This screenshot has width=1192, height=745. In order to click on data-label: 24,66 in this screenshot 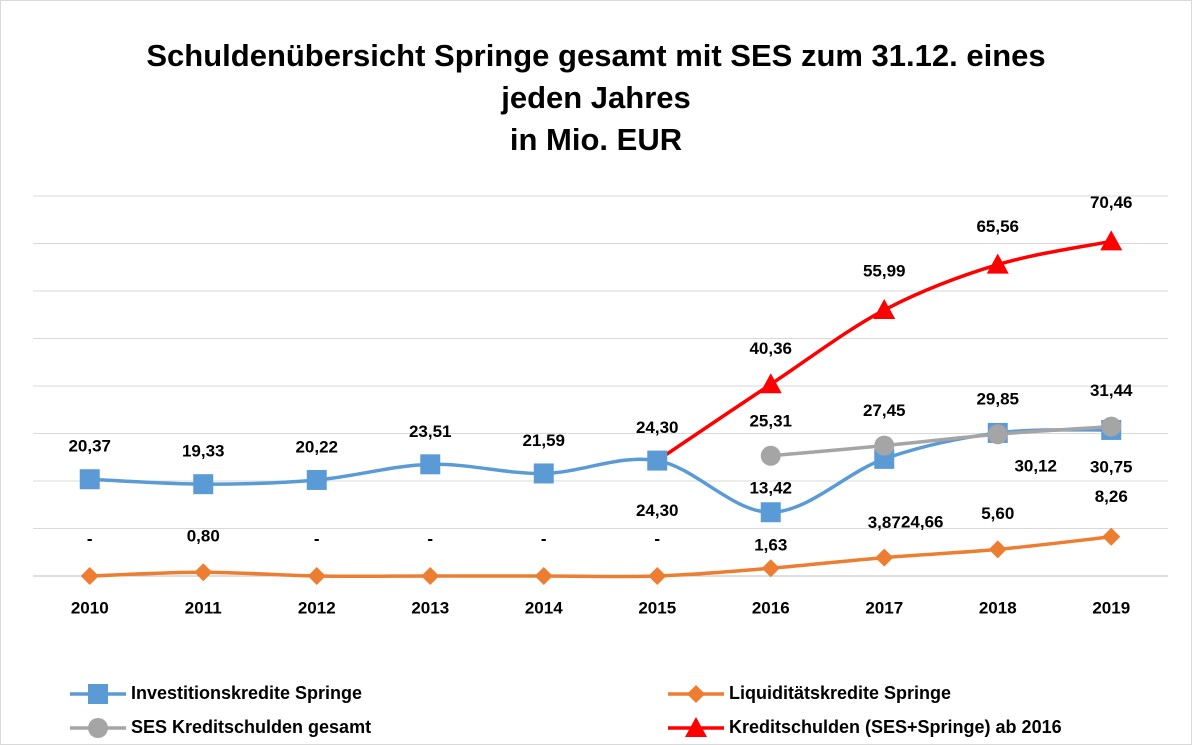, I will do `click(922, 521)`.